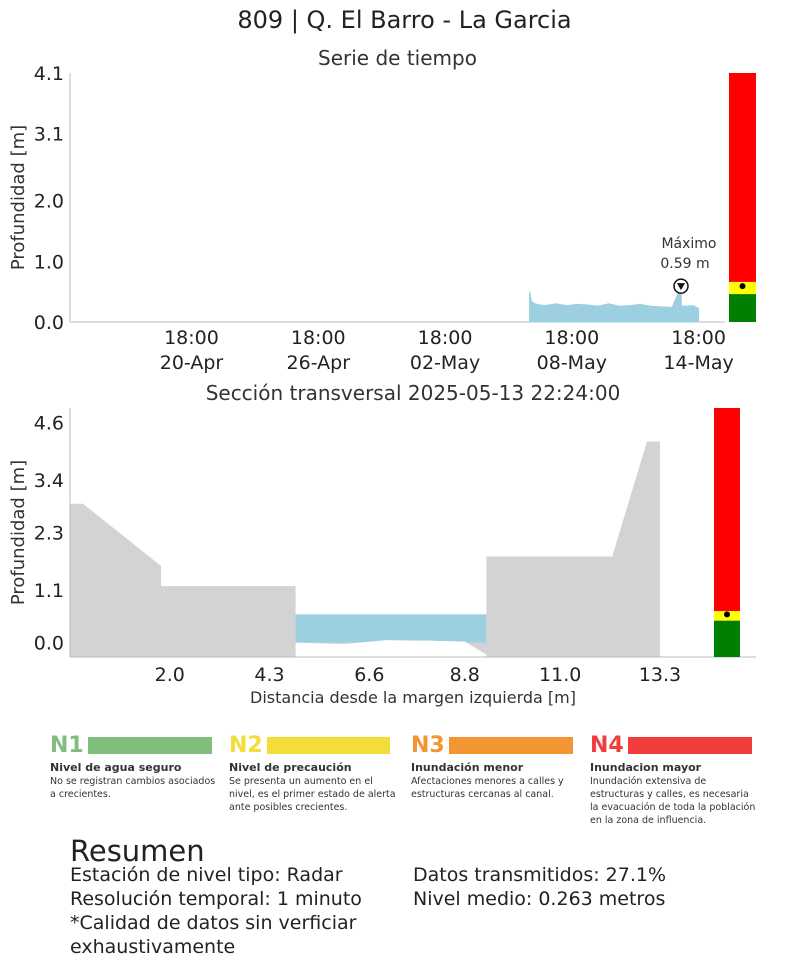 The image size is (809, 969). I want to click on legend-title: Inundación menor, so click(467, 767).